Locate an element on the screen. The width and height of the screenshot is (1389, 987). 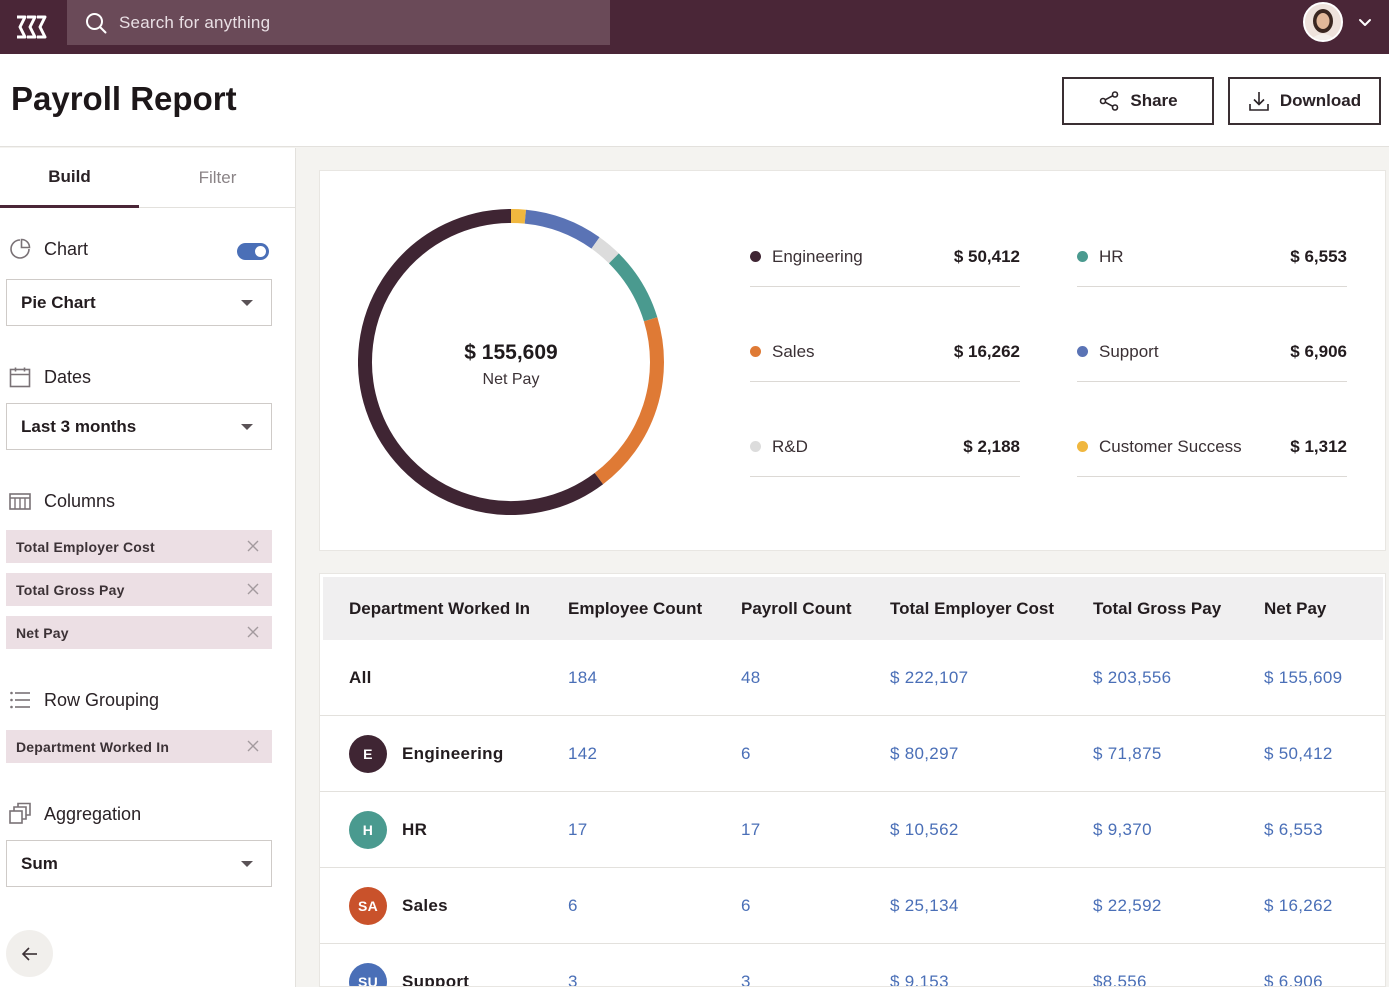
net-pay: $ 6,553 is located at coordinates (1293, 829).